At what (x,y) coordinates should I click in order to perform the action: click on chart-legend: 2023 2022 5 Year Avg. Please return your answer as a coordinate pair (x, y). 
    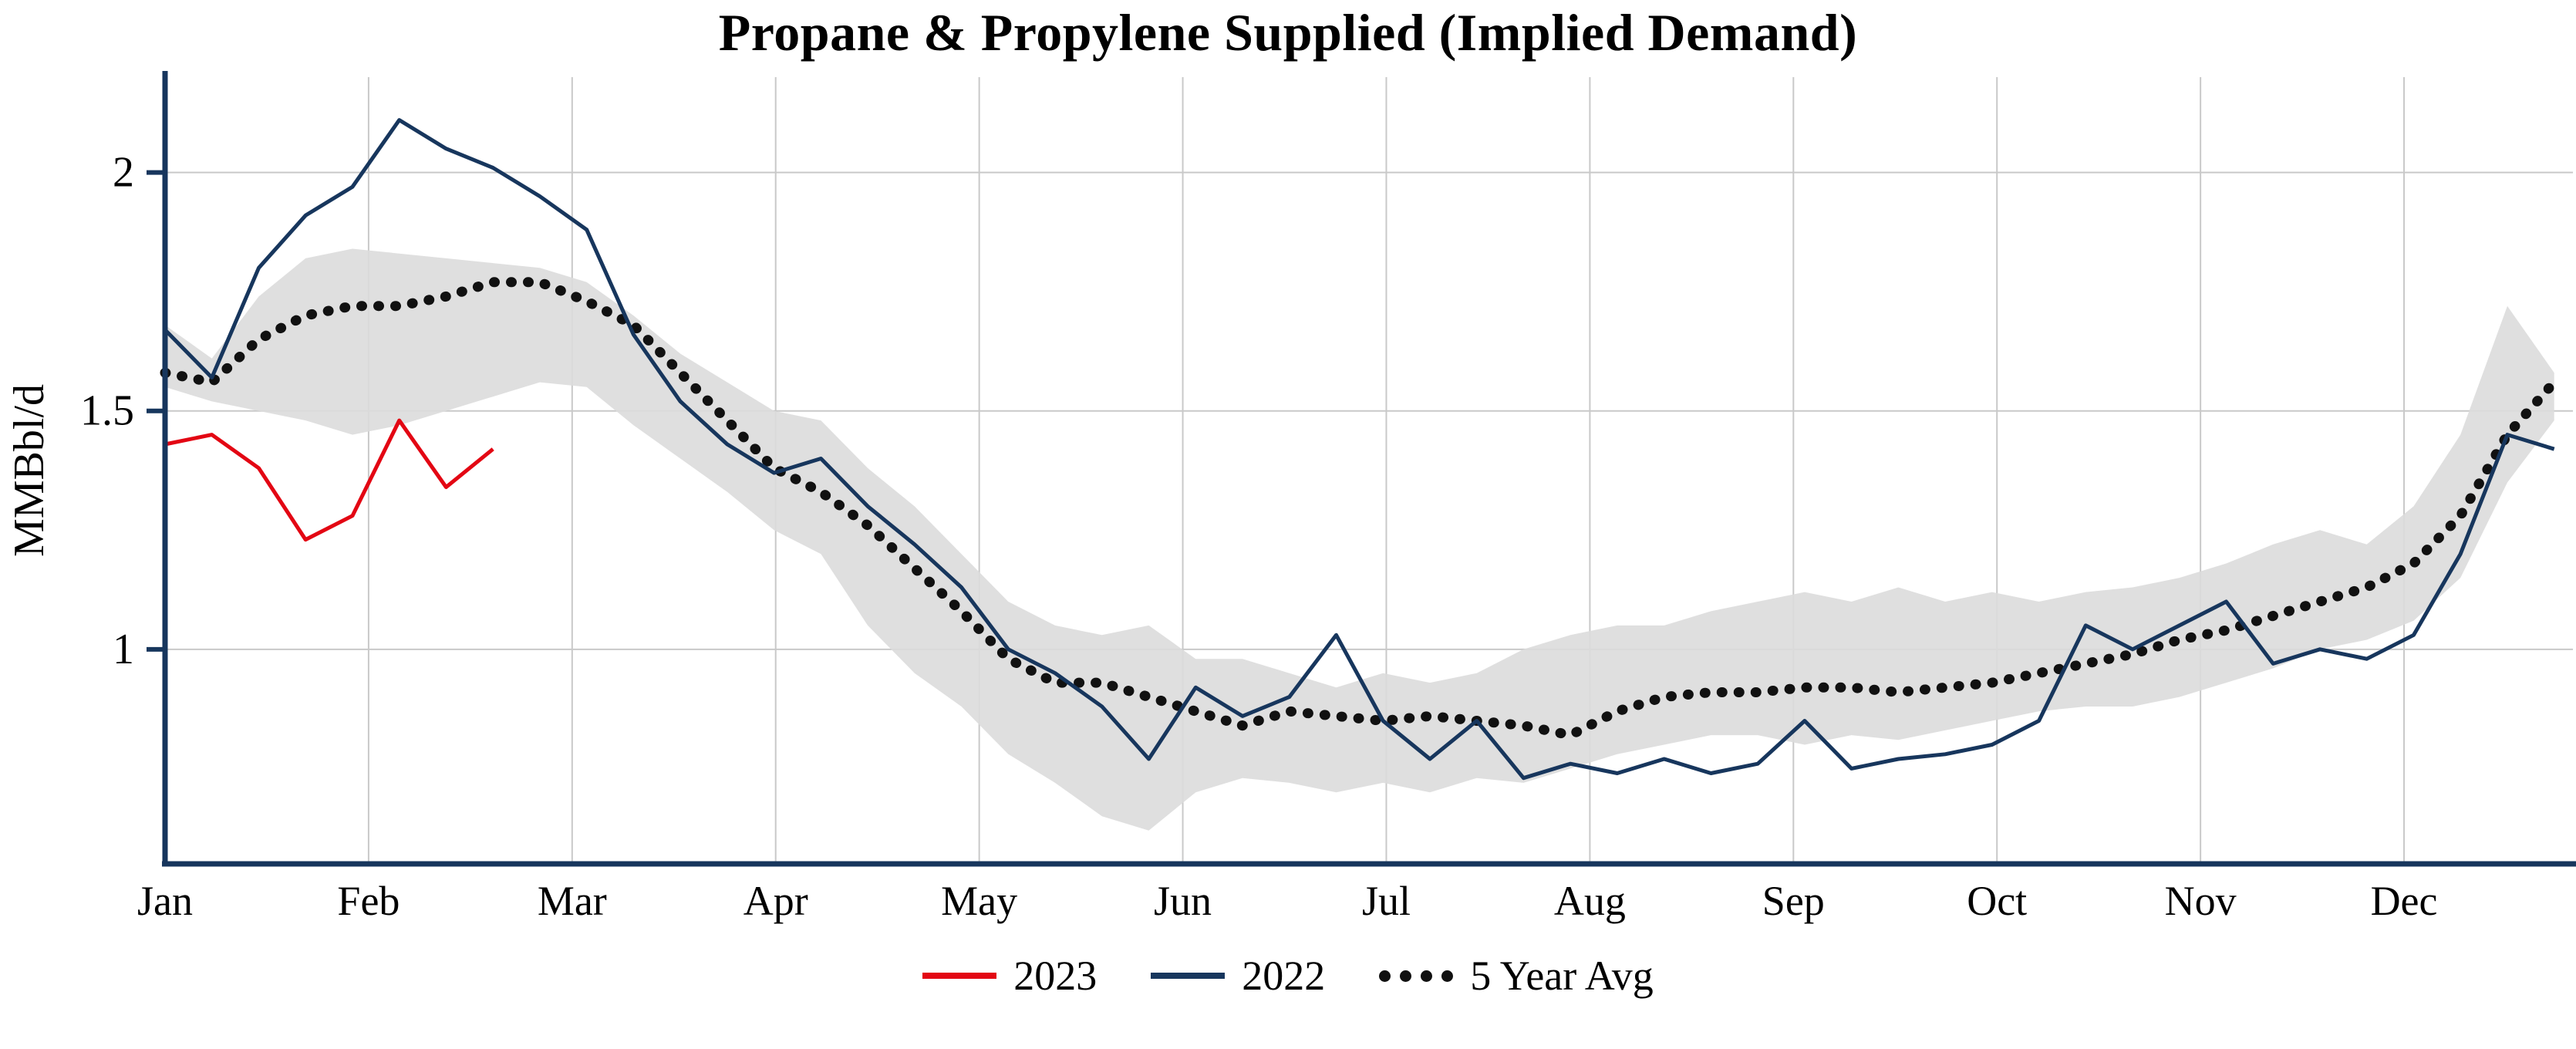
    Looking at the image, I should click on (1288, 976).